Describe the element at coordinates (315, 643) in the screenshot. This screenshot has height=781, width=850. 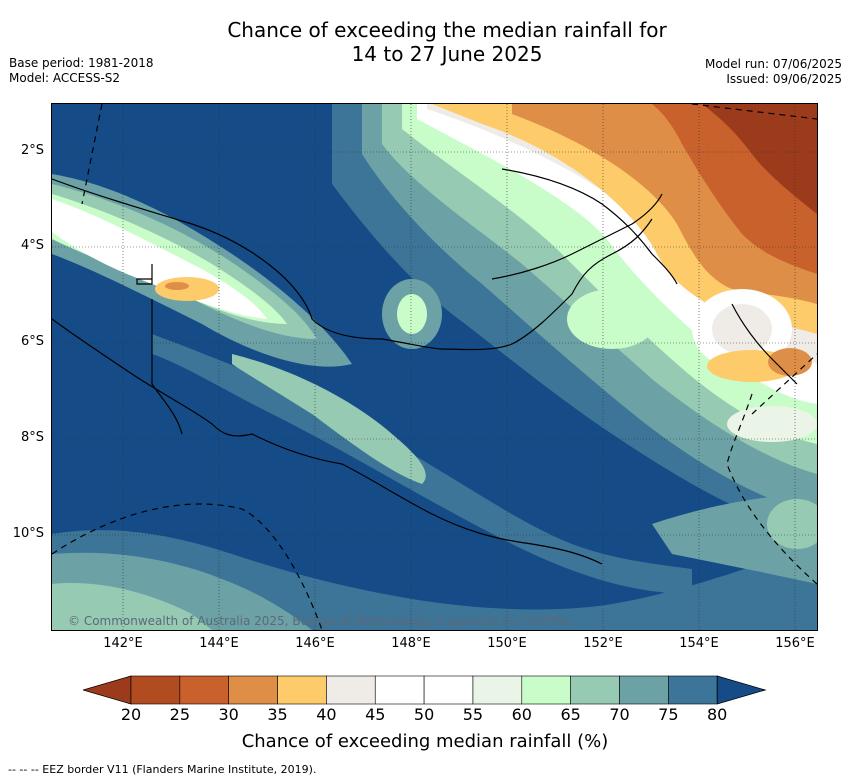
I see `lon-tick-146e: 146°E` at that location.